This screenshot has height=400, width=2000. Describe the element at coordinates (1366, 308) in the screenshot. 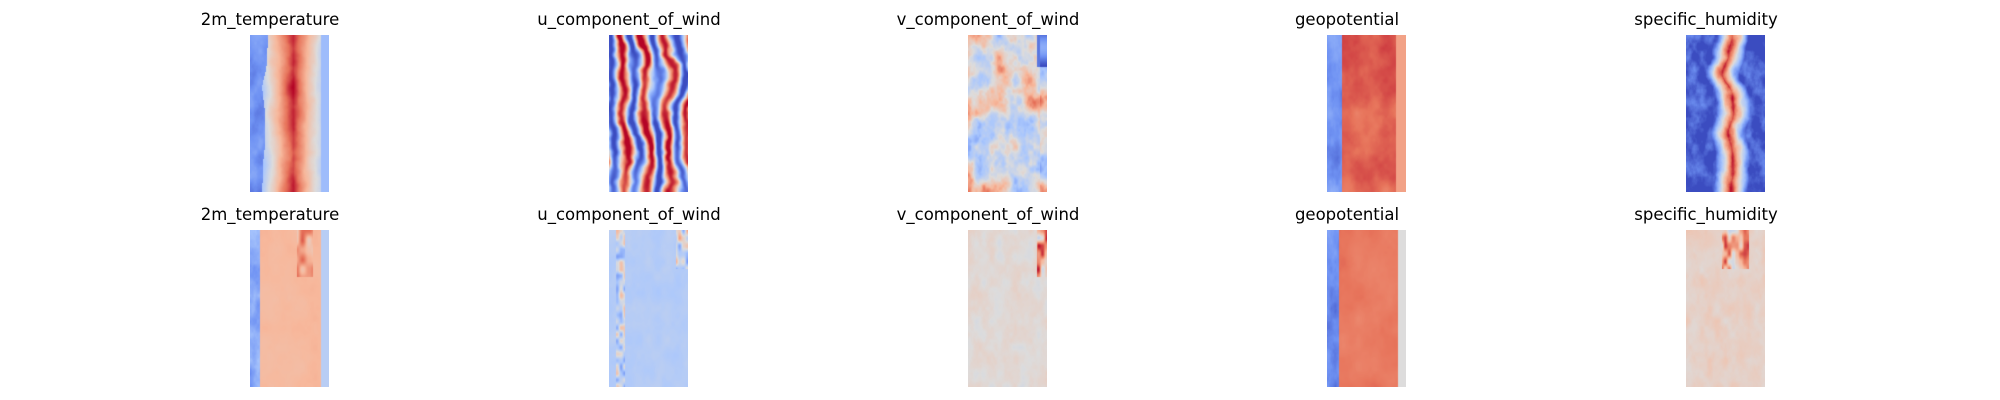

I see `heatmap-geopotential-row2` at that location.